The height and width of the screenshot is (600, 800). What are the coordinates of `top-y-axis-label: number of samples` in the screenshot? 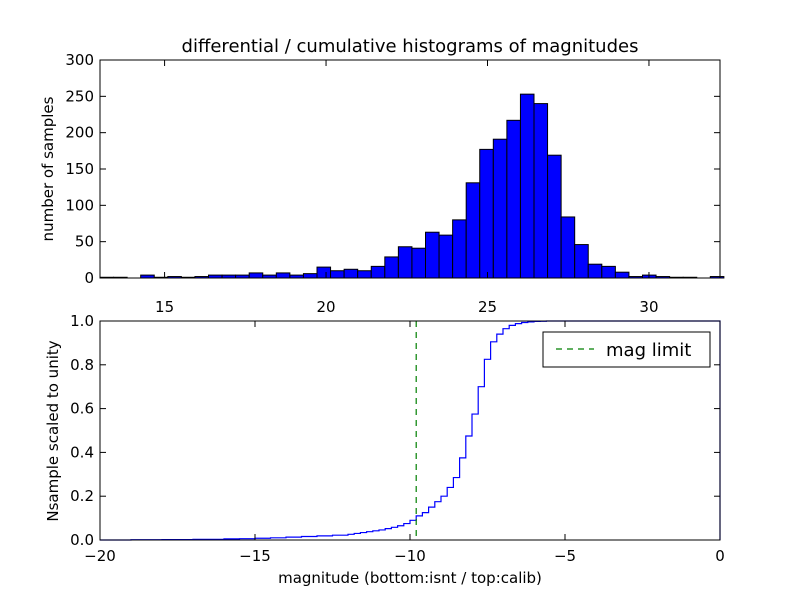 It's located at (48, 168).